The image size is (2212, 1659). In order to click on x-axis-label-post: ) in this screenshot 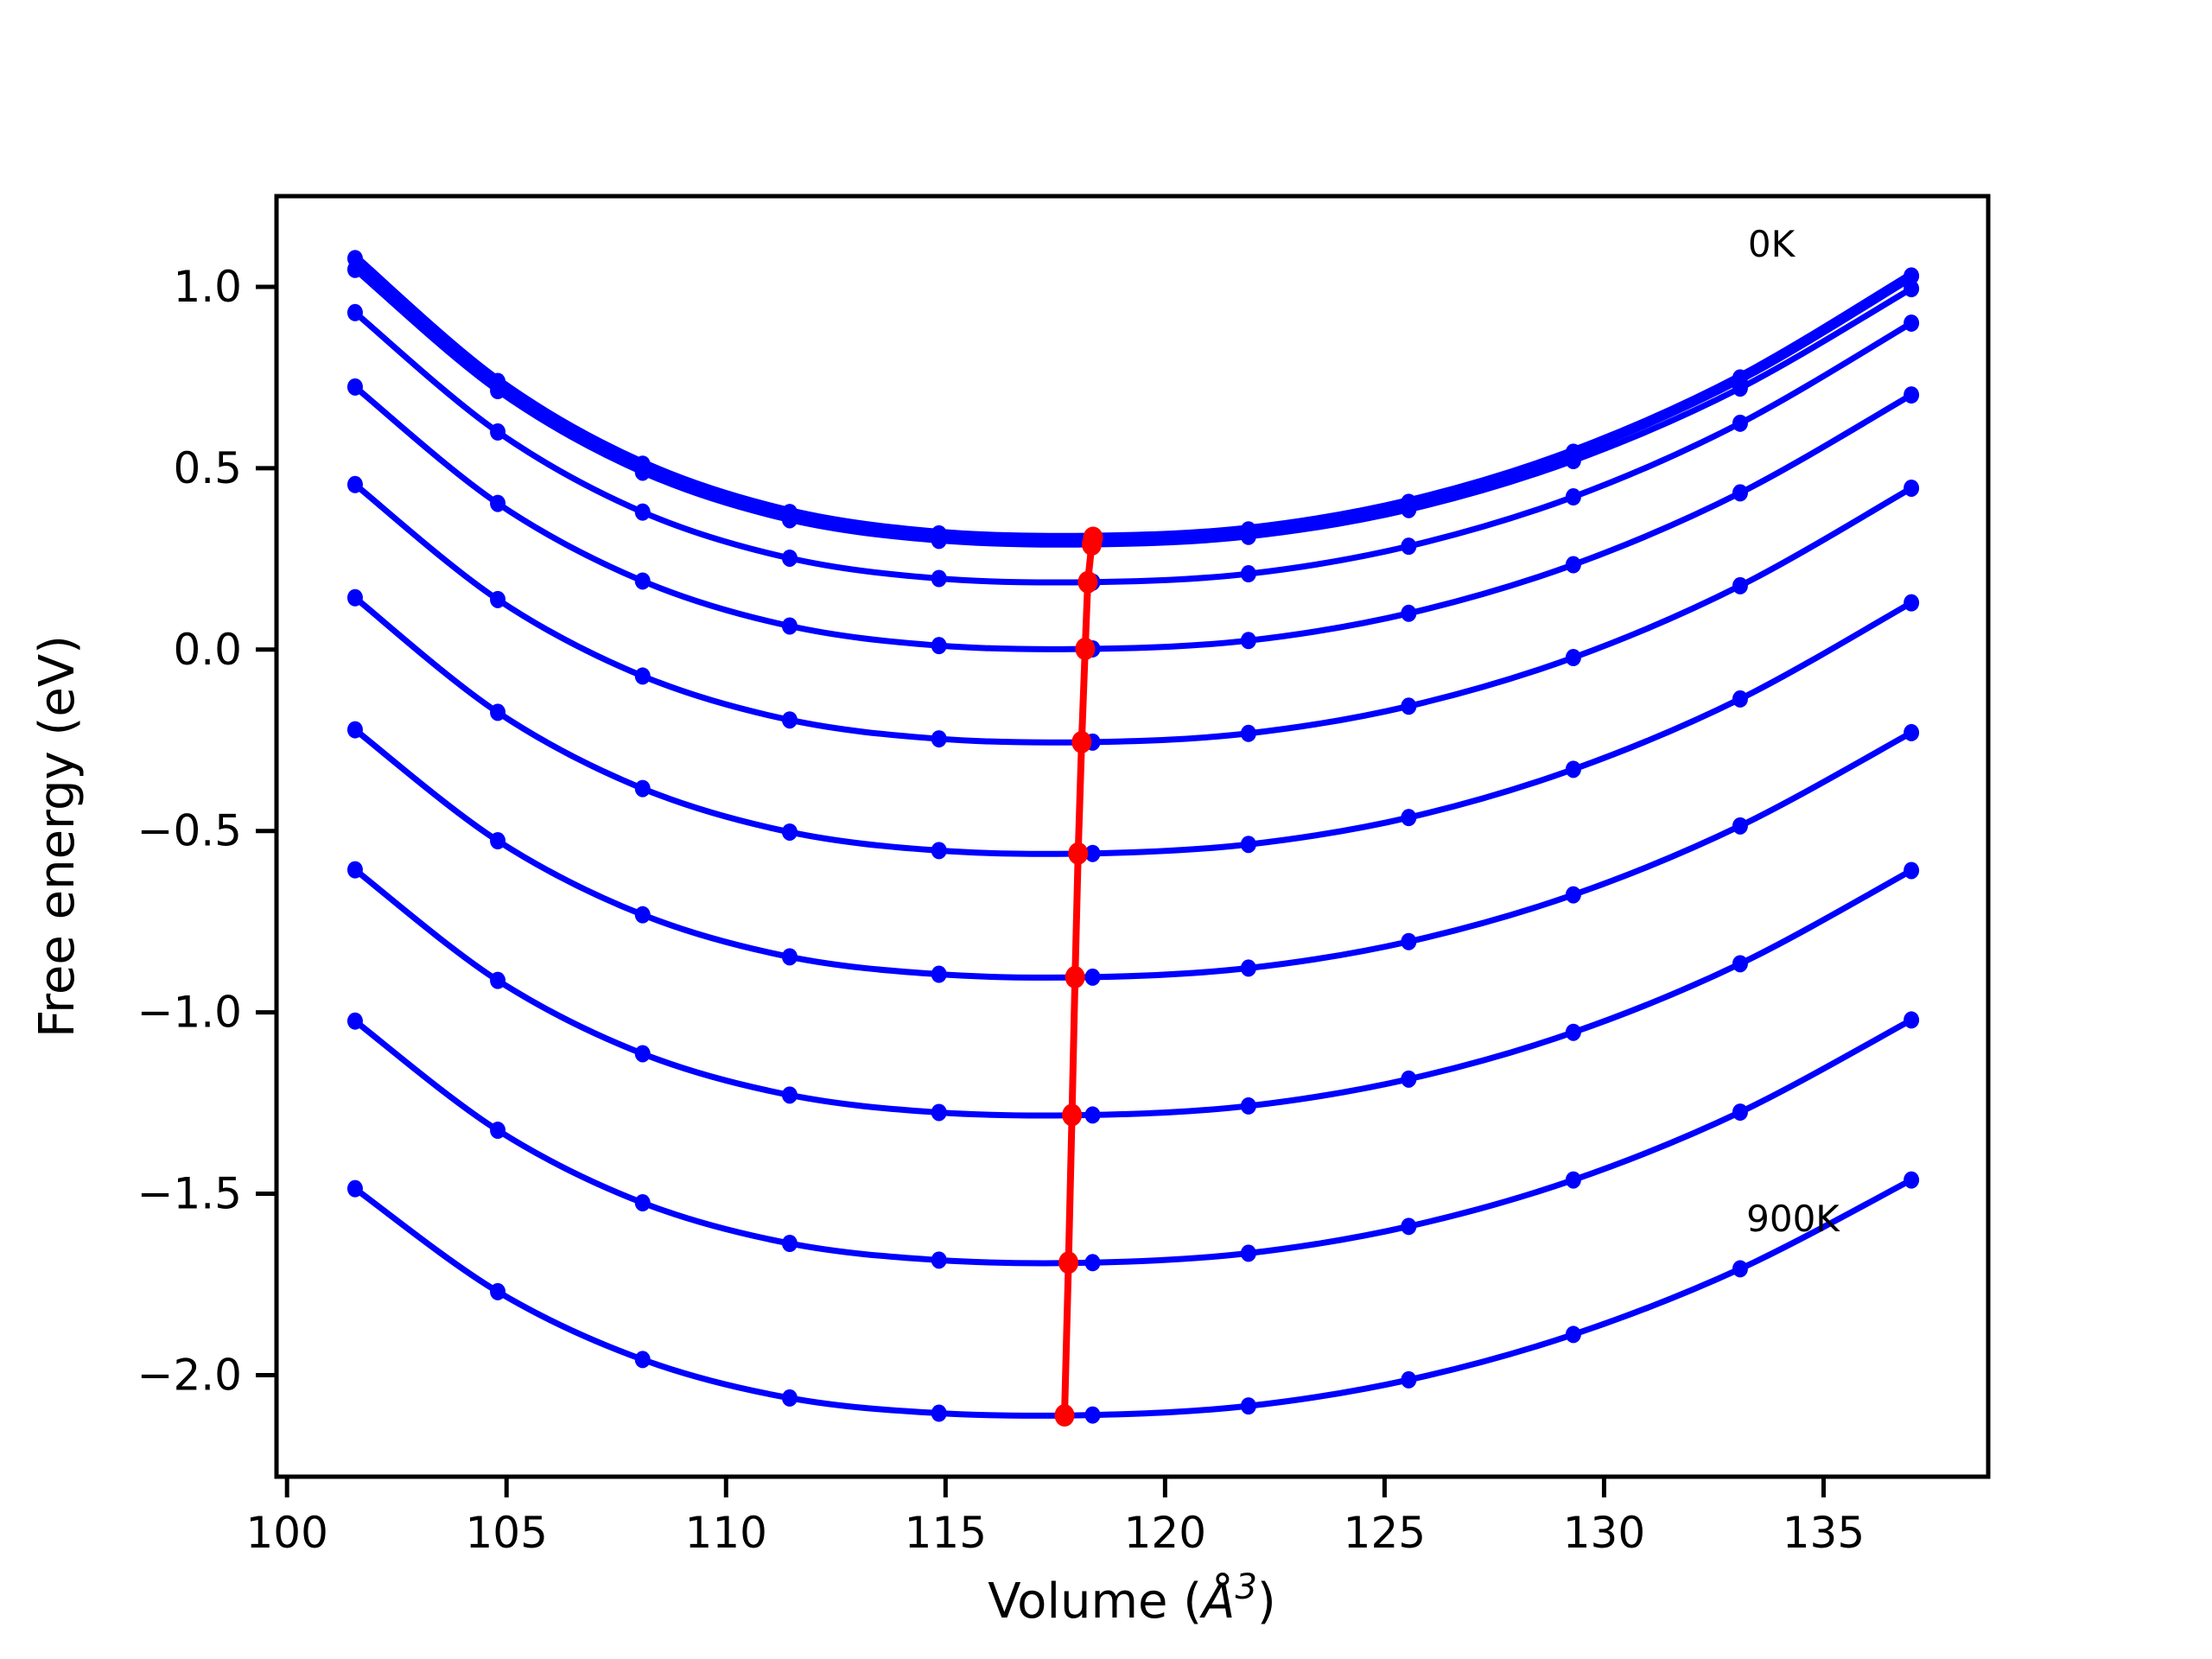, I will do `click(1266, 1601)`.